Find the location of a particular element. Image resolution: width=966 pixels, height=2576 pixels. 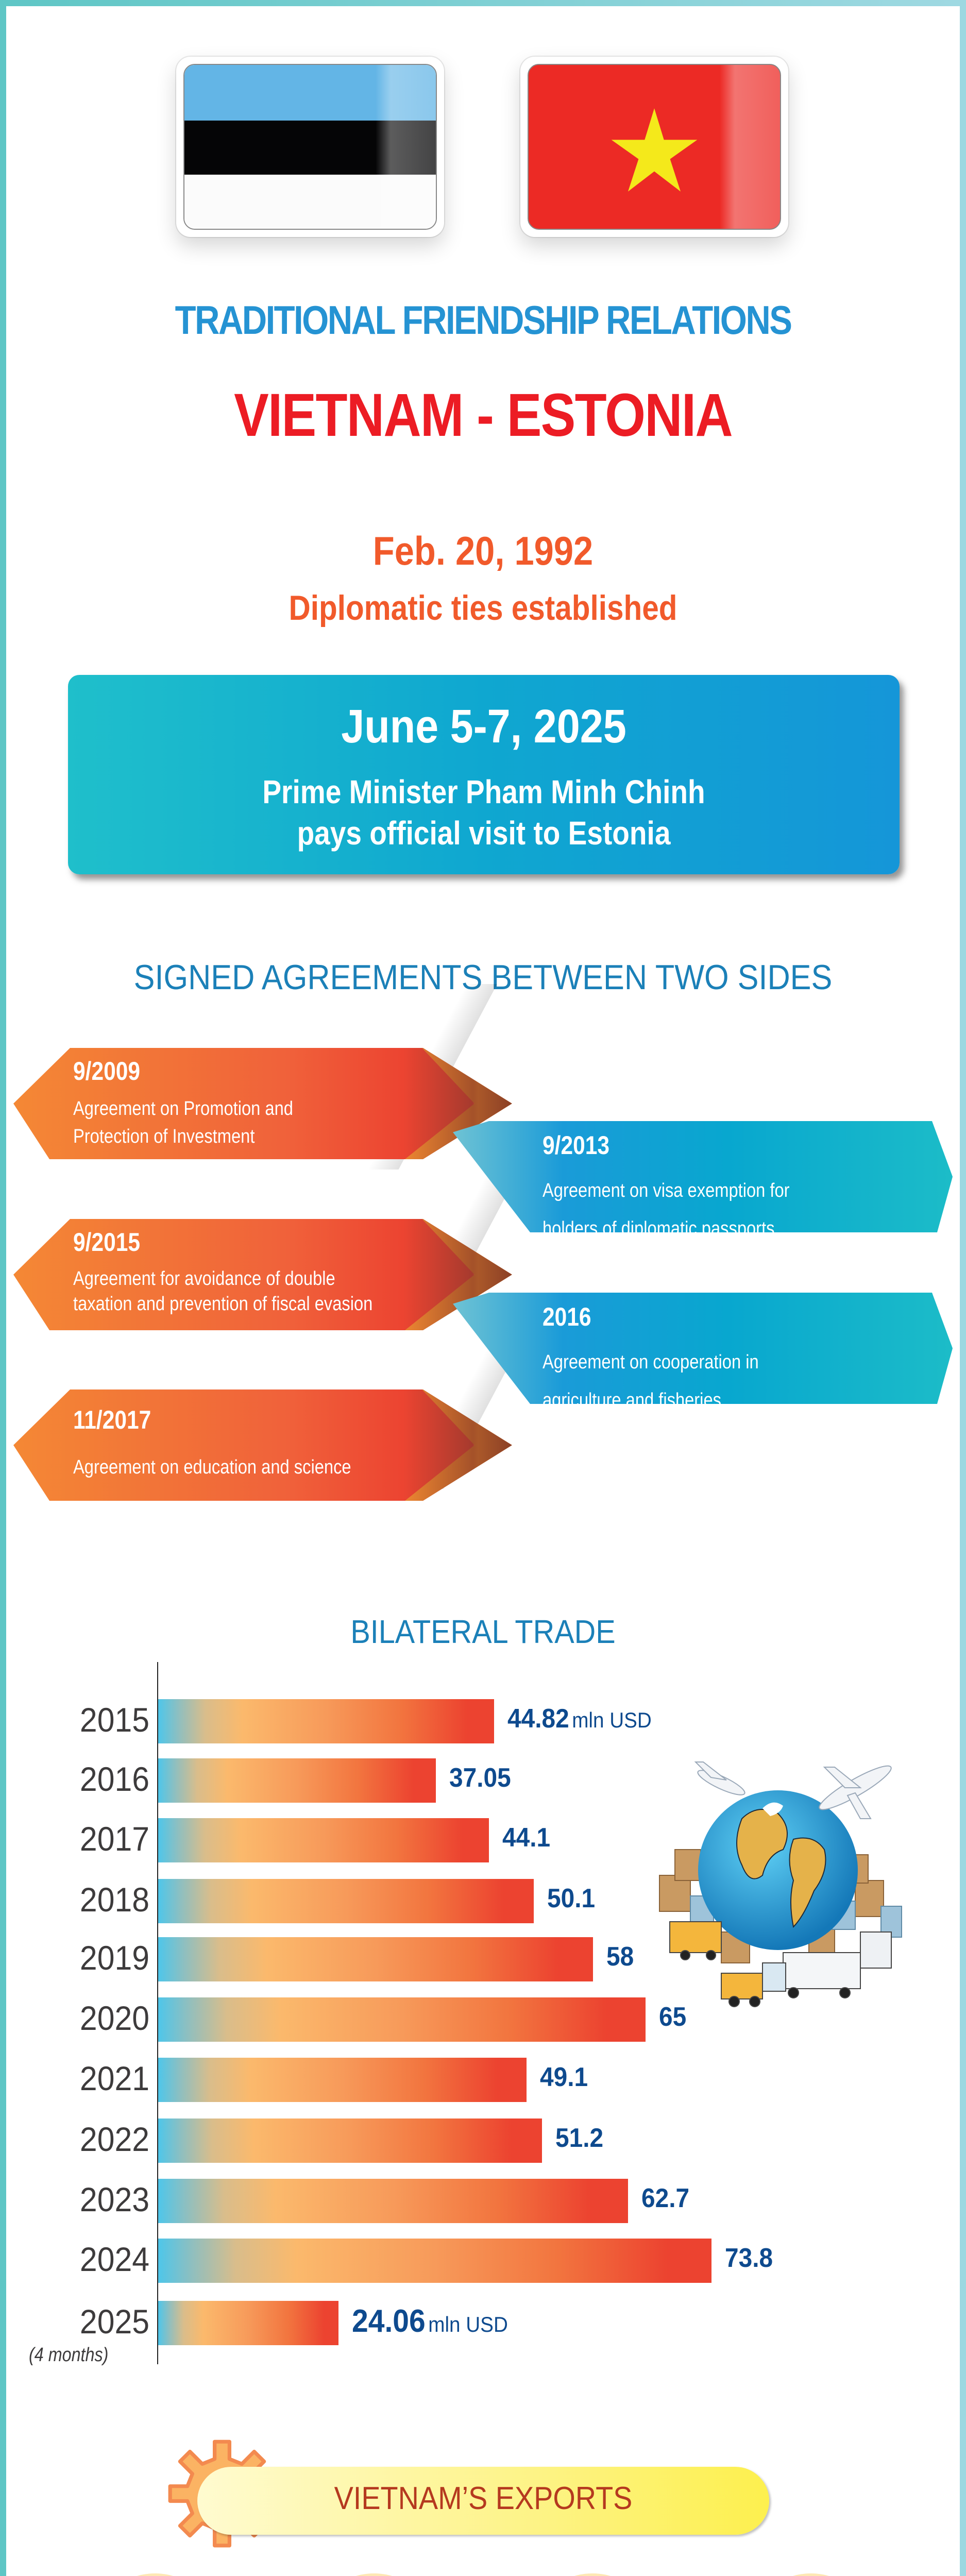

partial-year-note: (4 months) is located at coordinates (69, 2355).